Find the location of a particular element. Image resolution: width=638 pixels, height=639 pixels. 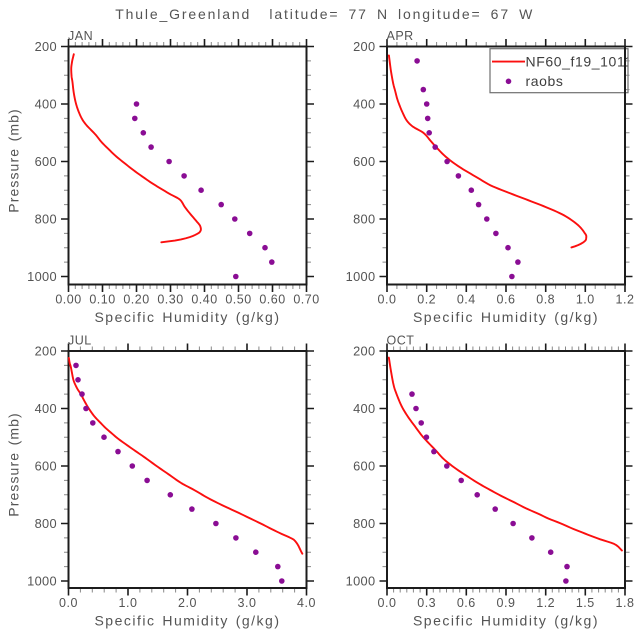

svg-text: NF60_f19_1011 is located at coordinates (579, 61).